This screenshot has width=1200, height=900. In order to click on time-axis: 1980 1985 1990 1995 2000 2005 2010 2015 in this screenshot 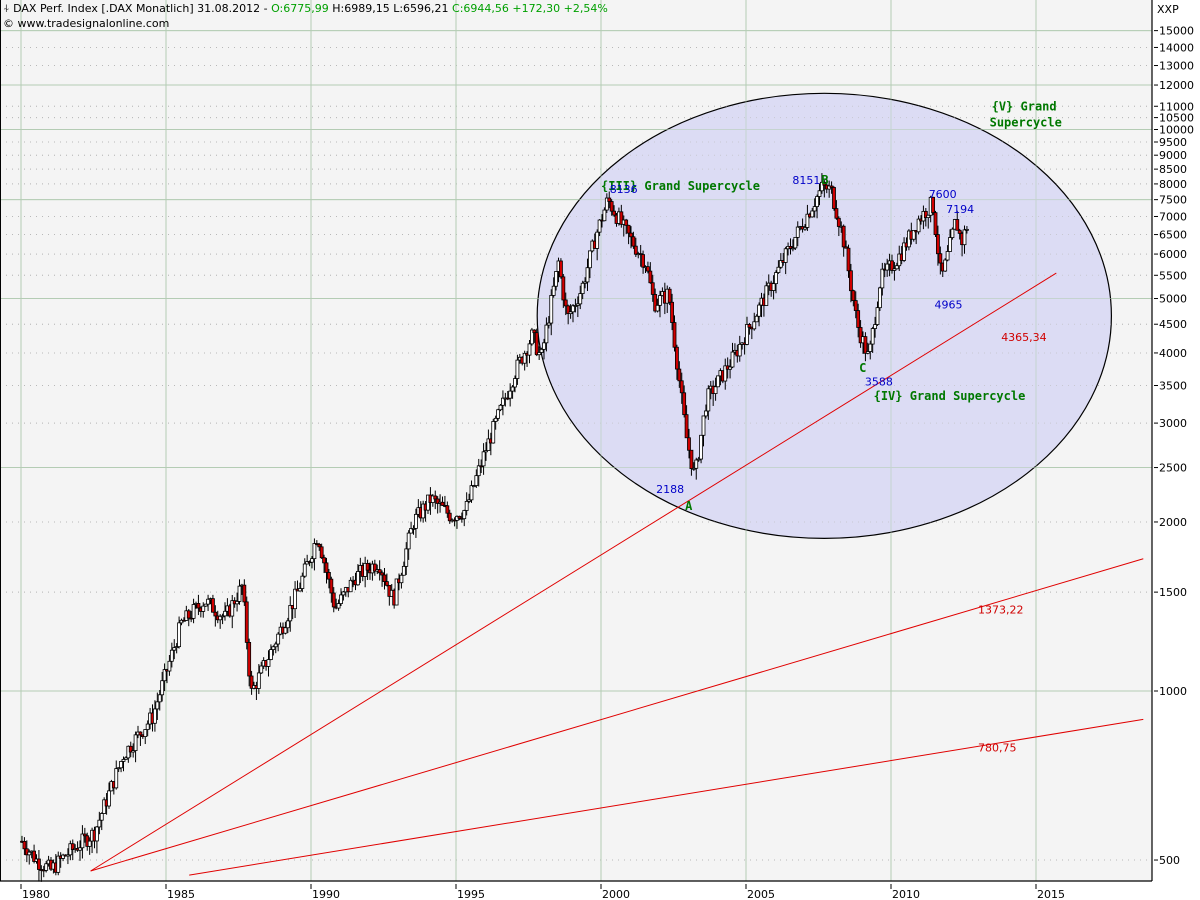, I will do `click(542, 892)`.